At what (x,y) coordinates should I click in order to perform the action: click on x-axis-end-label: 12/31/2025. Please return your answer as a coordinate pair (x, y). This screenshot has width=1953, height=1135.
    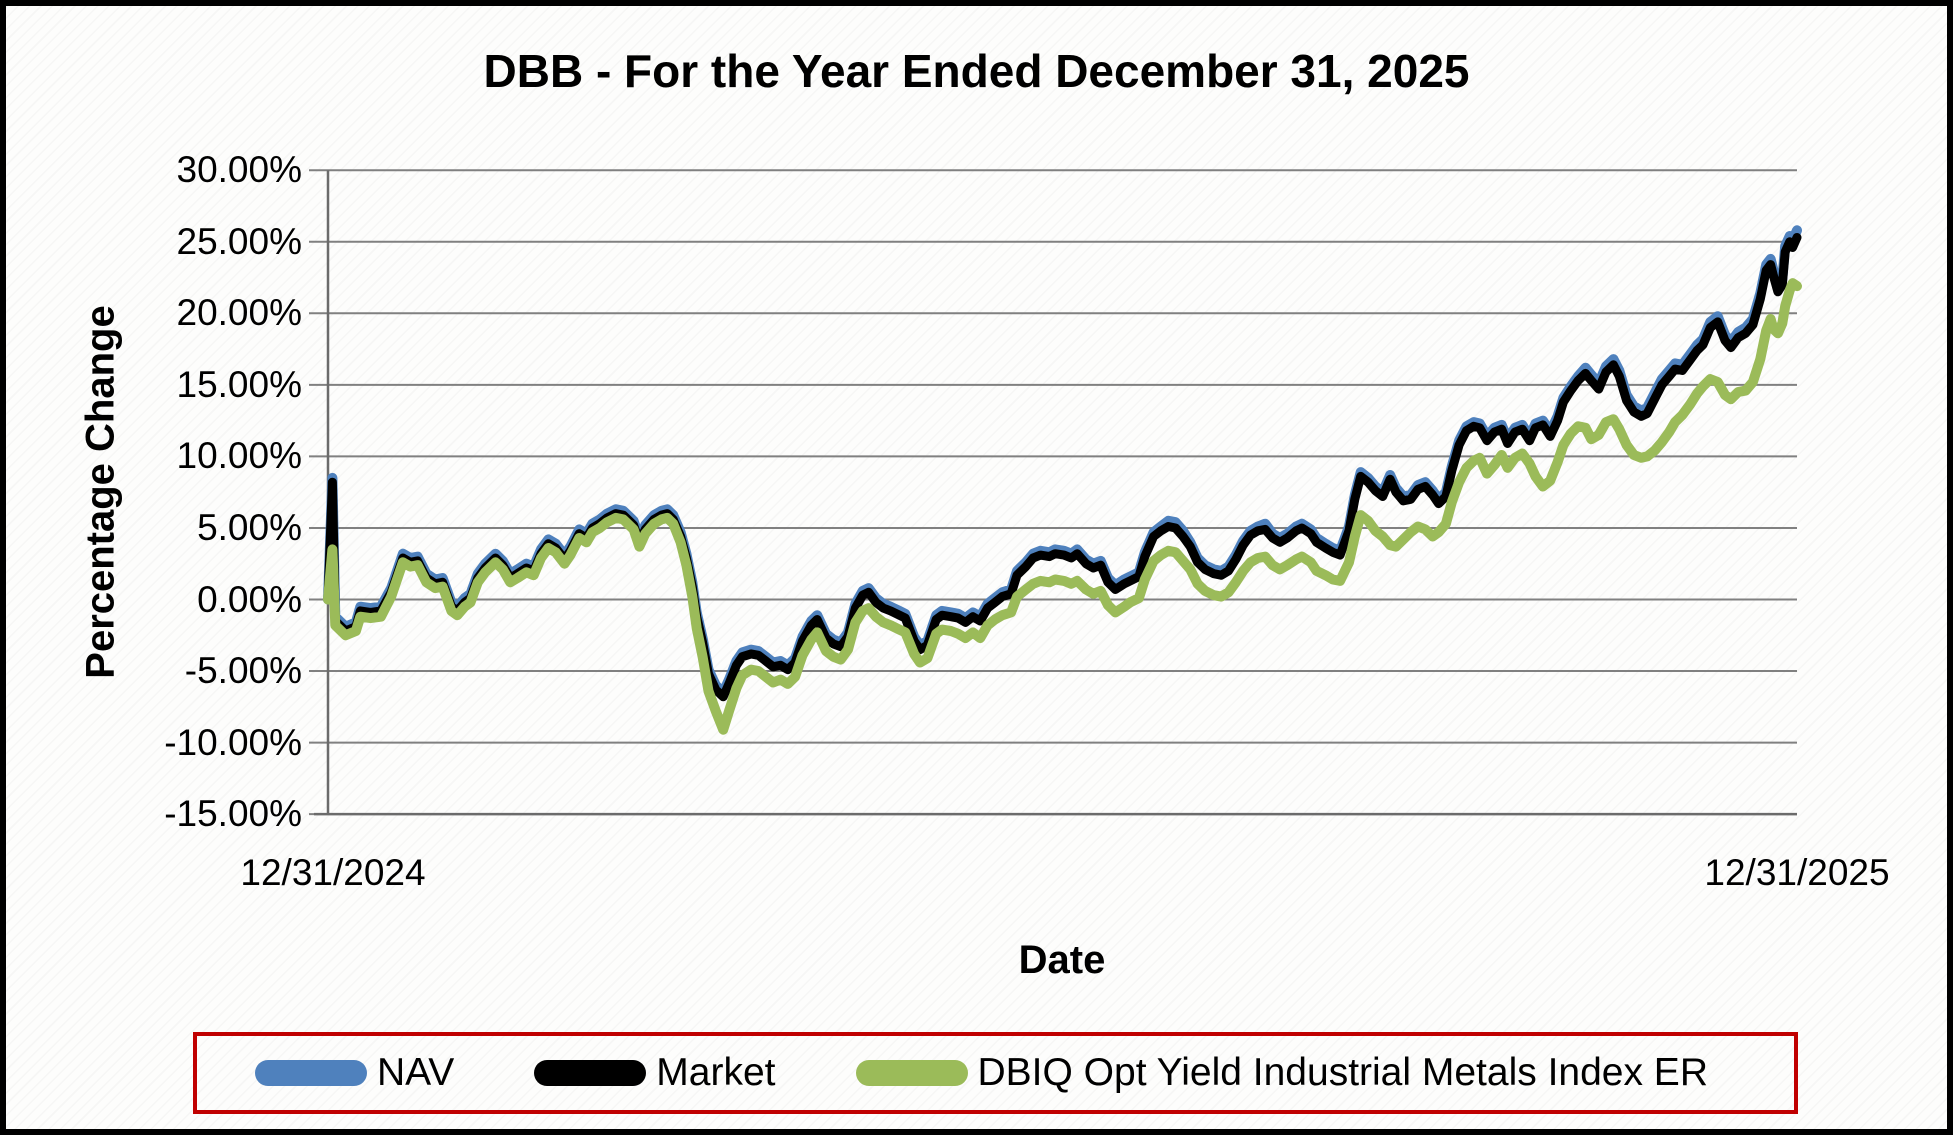
    Looking at the image, I should click on (1797, 872).